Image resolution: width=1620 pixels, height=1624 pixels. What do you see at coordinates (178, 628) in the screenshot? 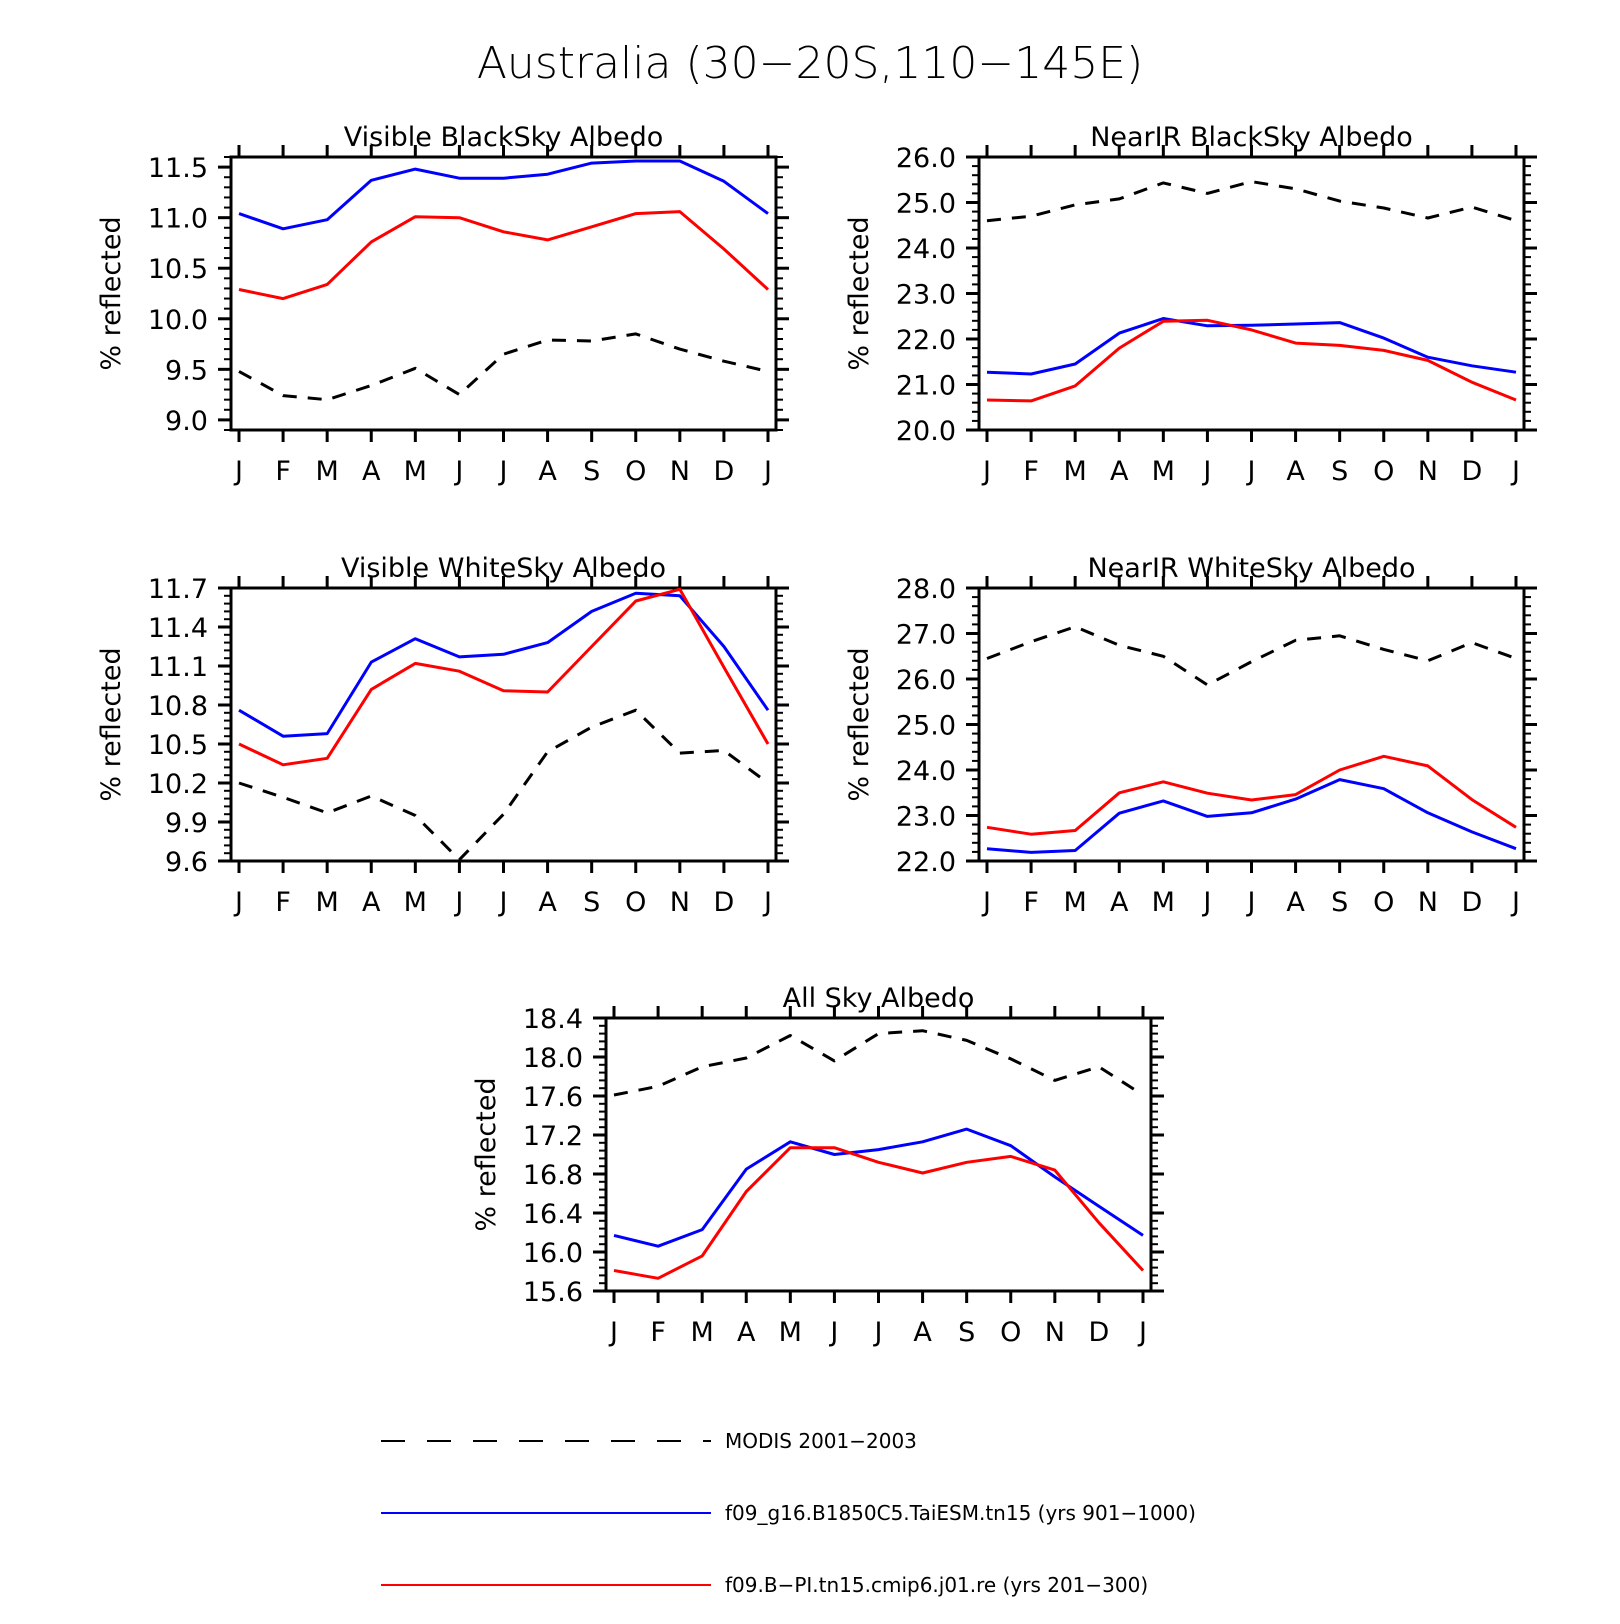
I see `y-tick-label: 11.4` at bounding box center [178, 628].